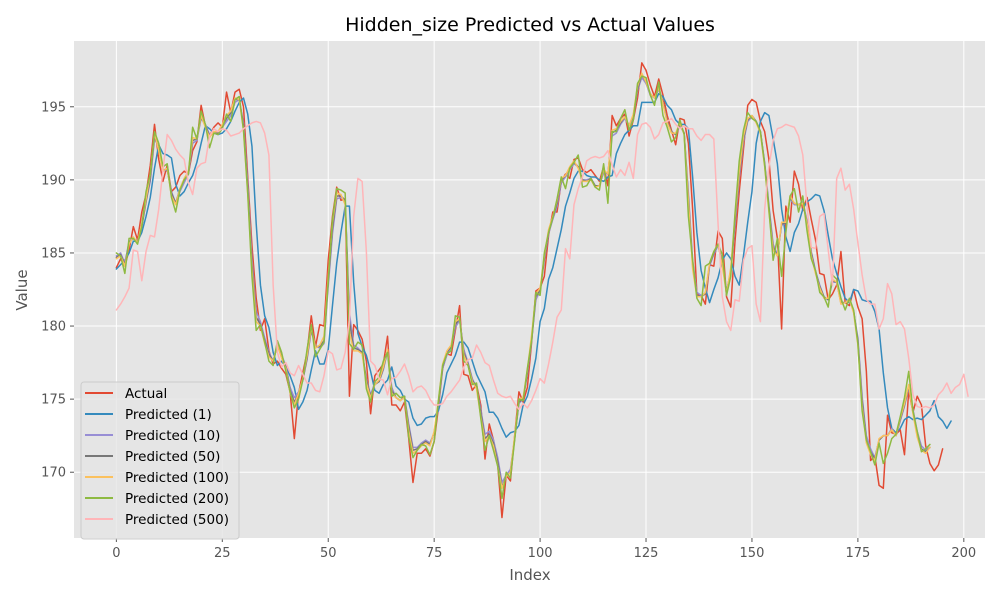  I want to click on y-tick-label: 185, so click(53, 253).